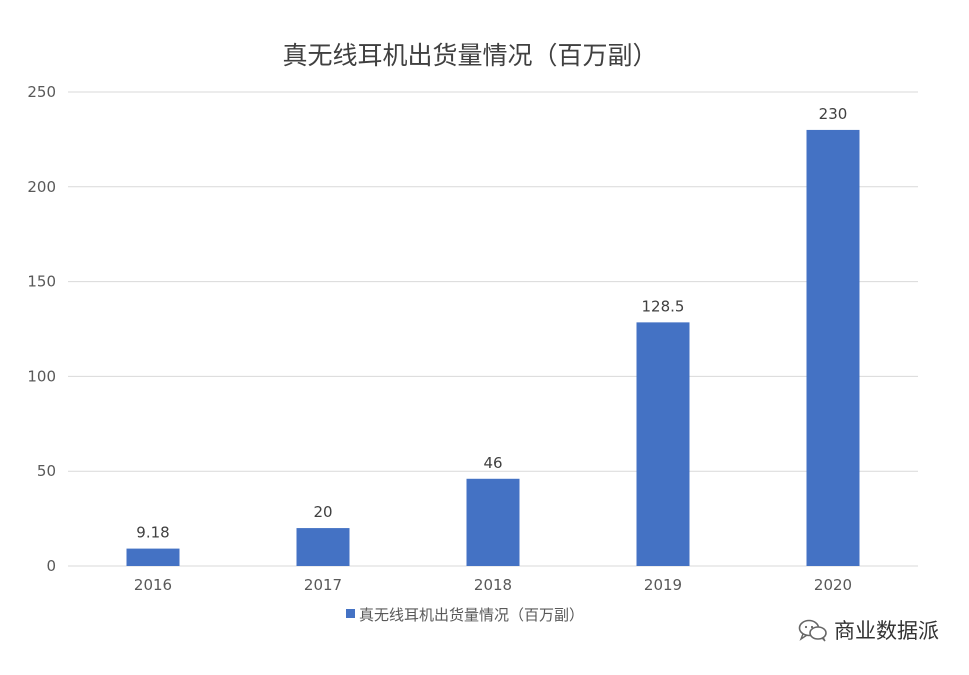 The image size is (969, 675). I want to click on x-tick-label: 2018, so click(493, 585).